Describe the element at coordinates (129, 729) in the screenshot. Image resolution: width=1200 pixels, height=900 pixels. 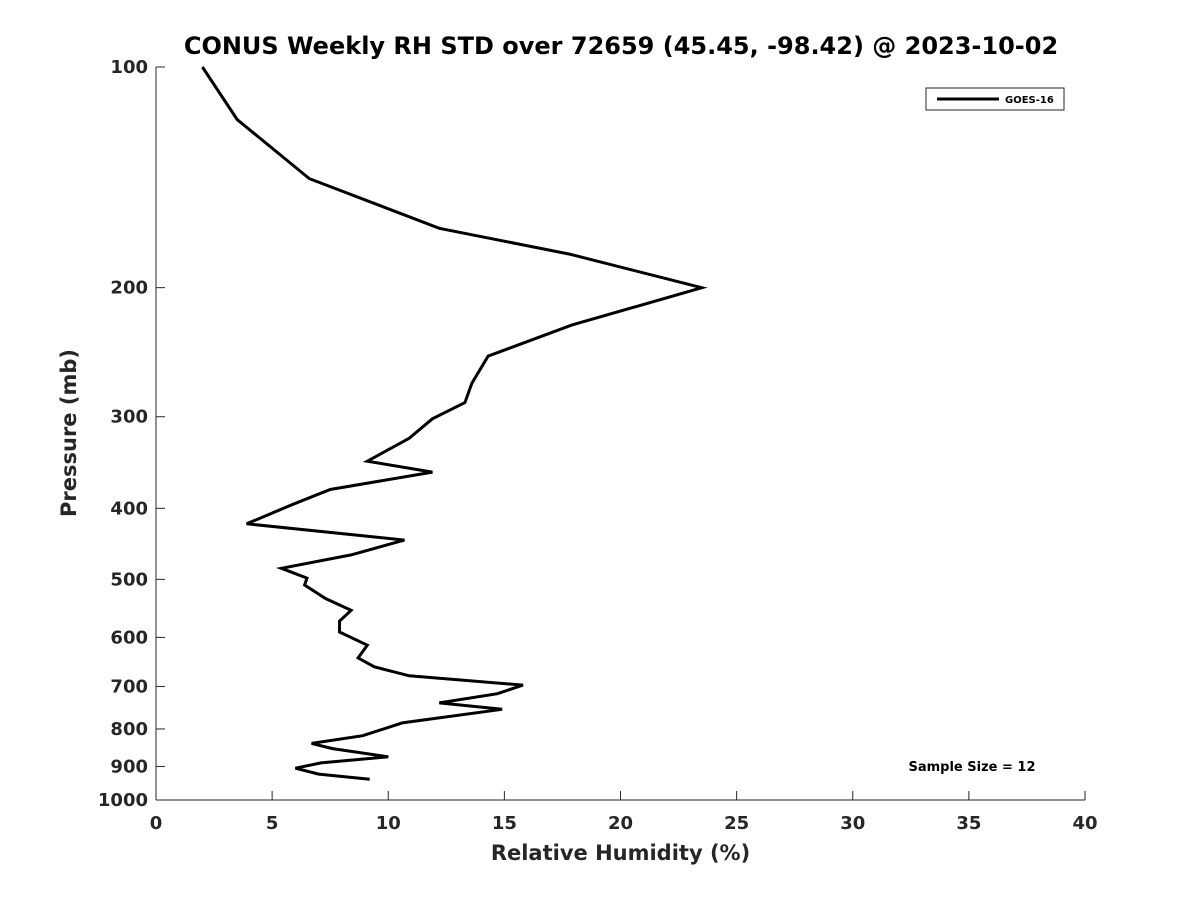
I see `y-tick-label: 800` at that location.